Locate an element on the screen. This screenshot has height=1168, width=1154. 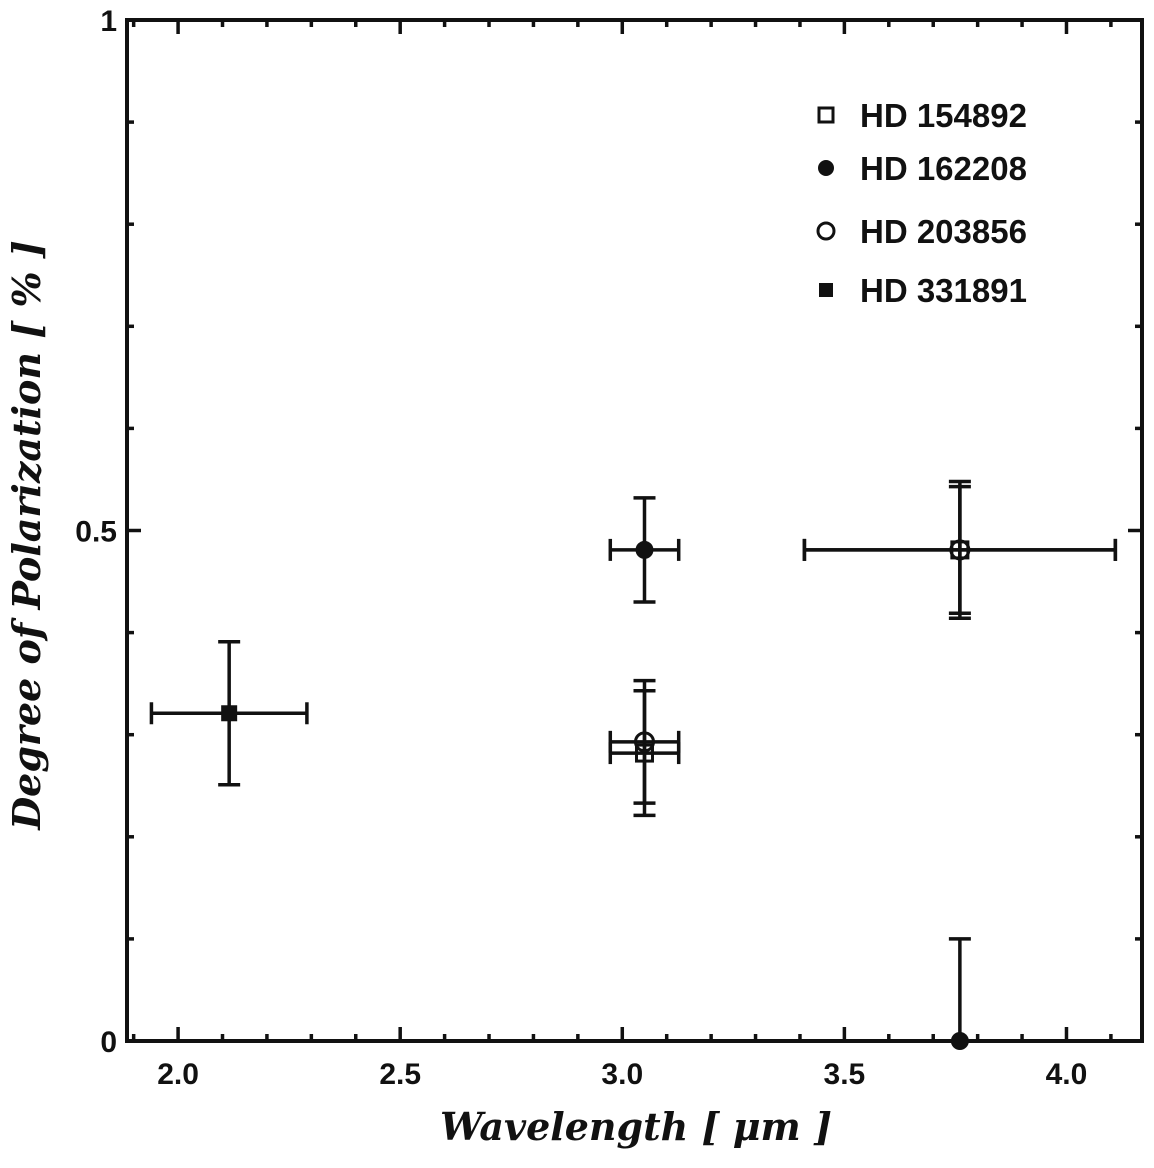
x-tick-label: 2.0 is located at coordinates (178, 1074).